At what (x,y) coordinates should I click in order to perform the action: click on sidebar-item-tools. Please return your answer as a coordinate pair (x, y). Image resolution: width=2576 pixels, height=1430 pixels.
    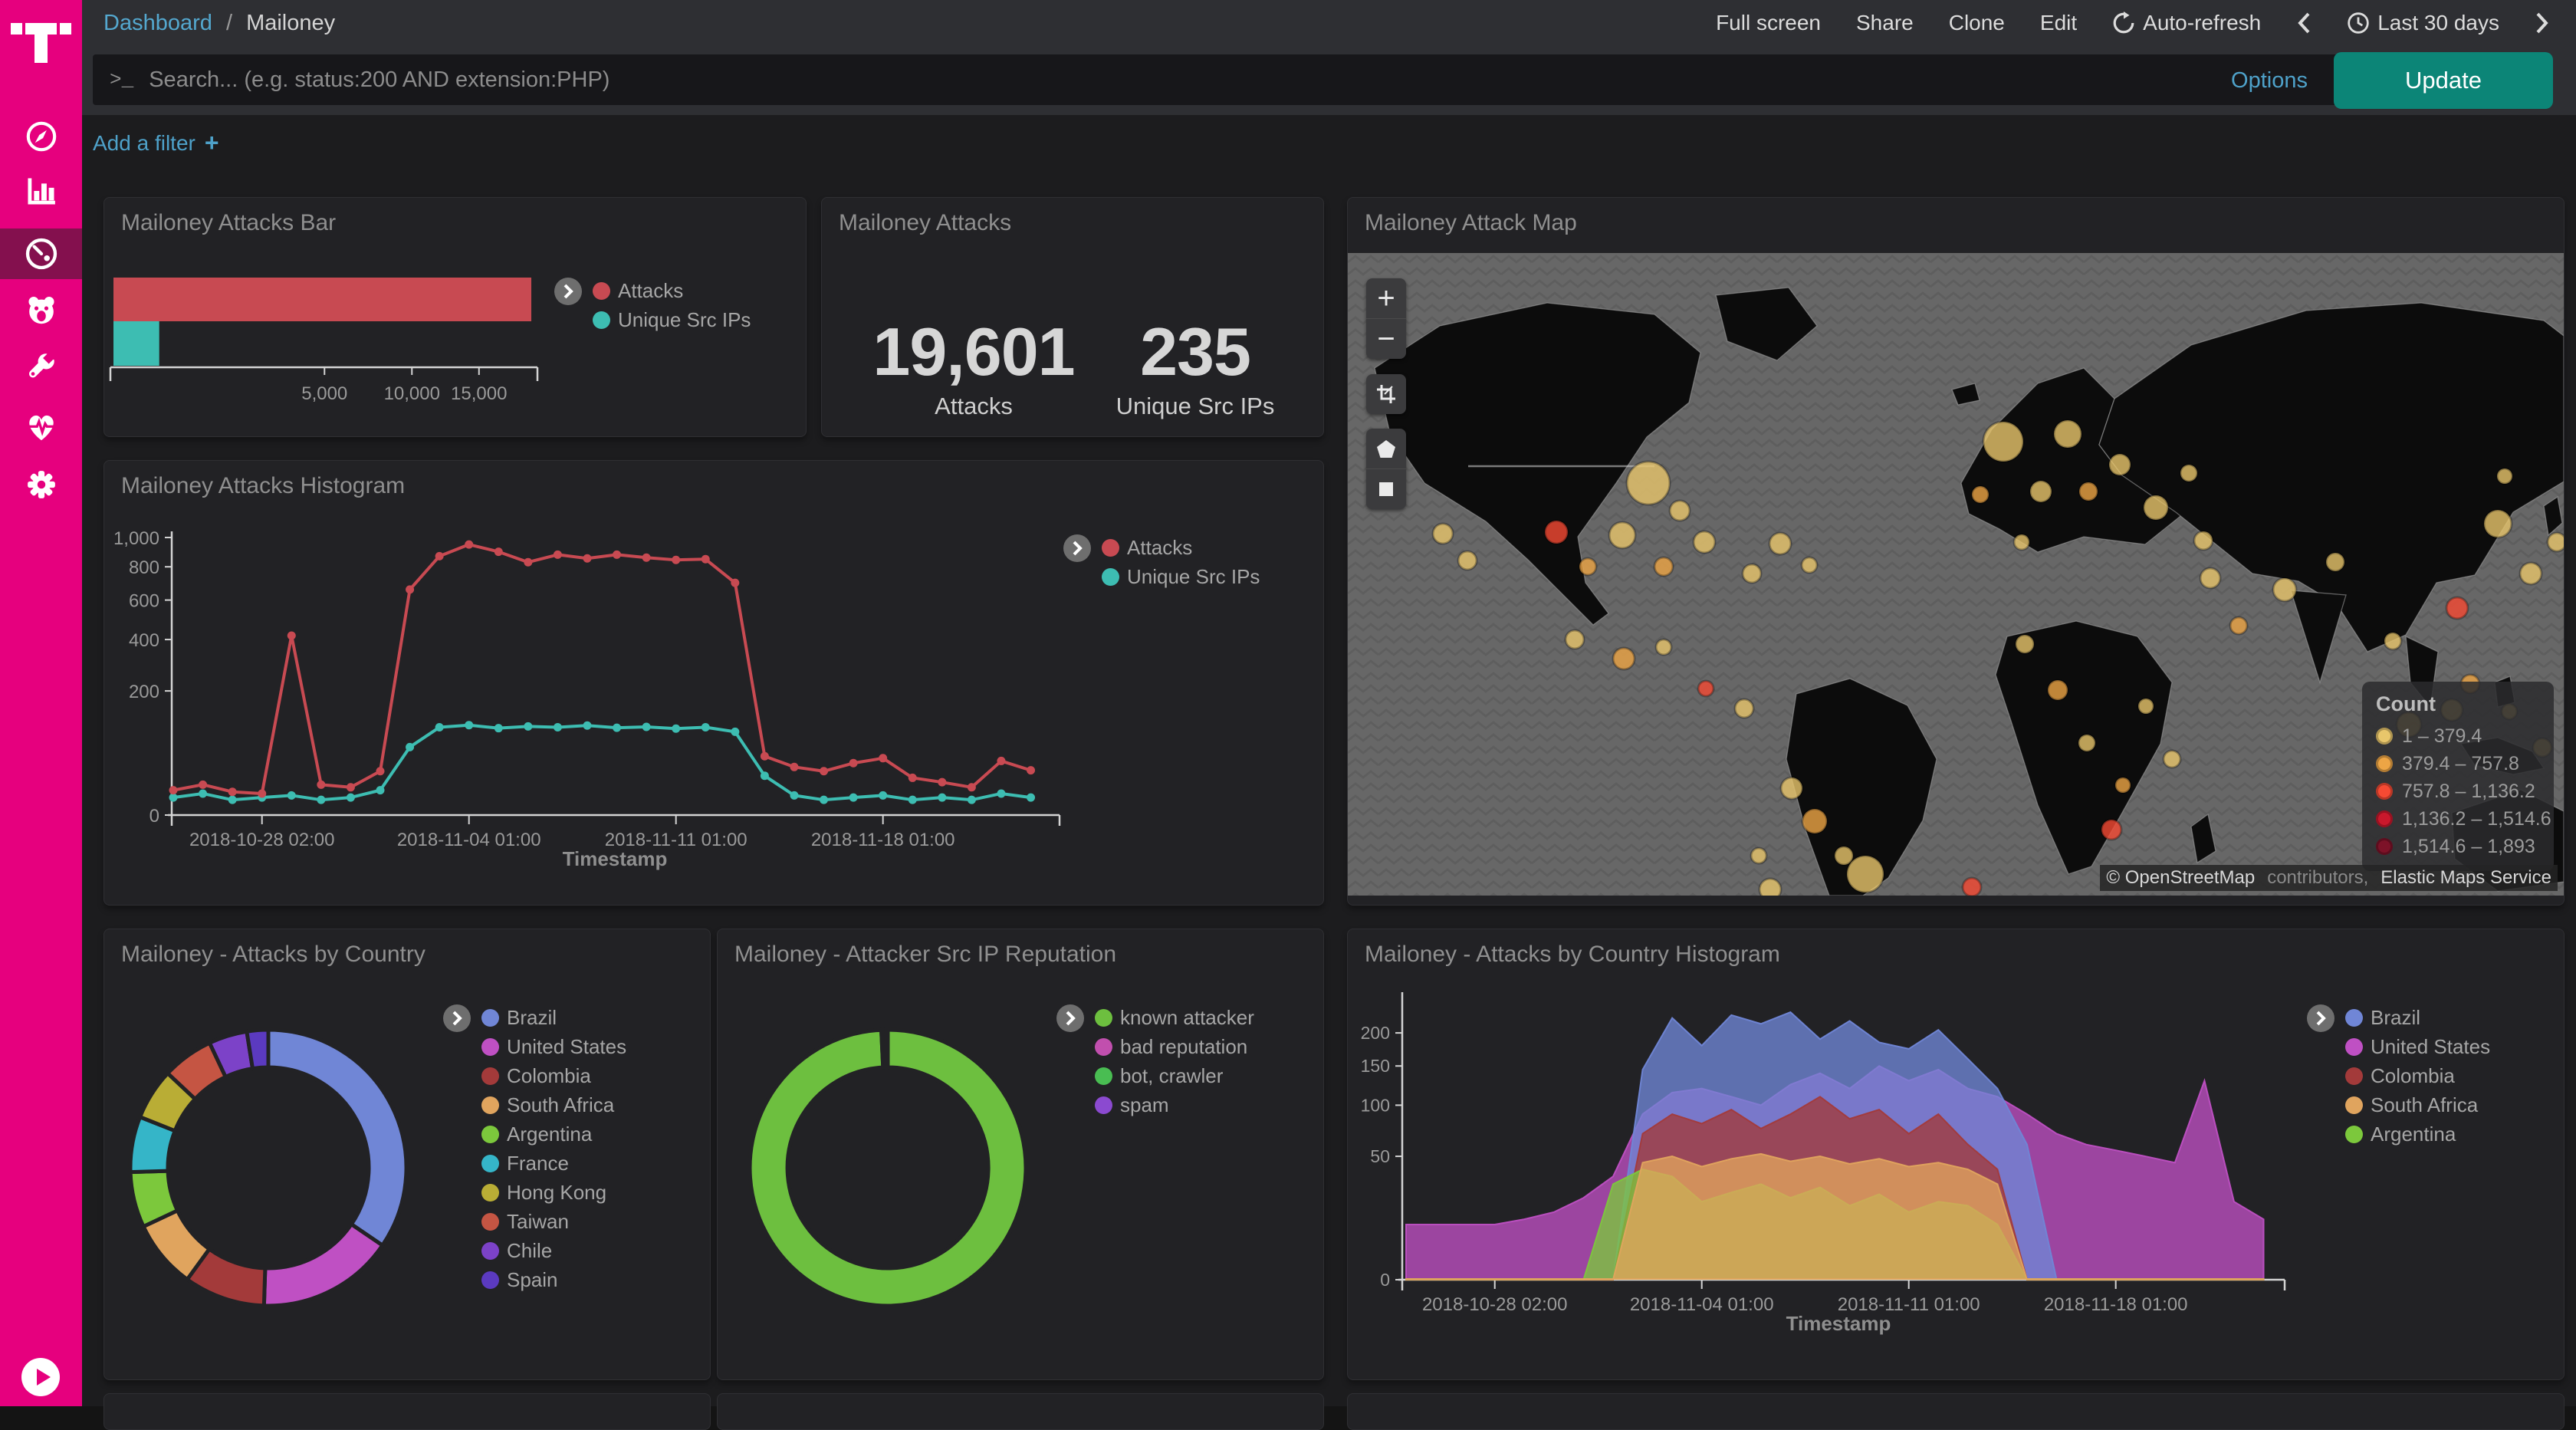
    Looking at the image, I should click on (41, 368).